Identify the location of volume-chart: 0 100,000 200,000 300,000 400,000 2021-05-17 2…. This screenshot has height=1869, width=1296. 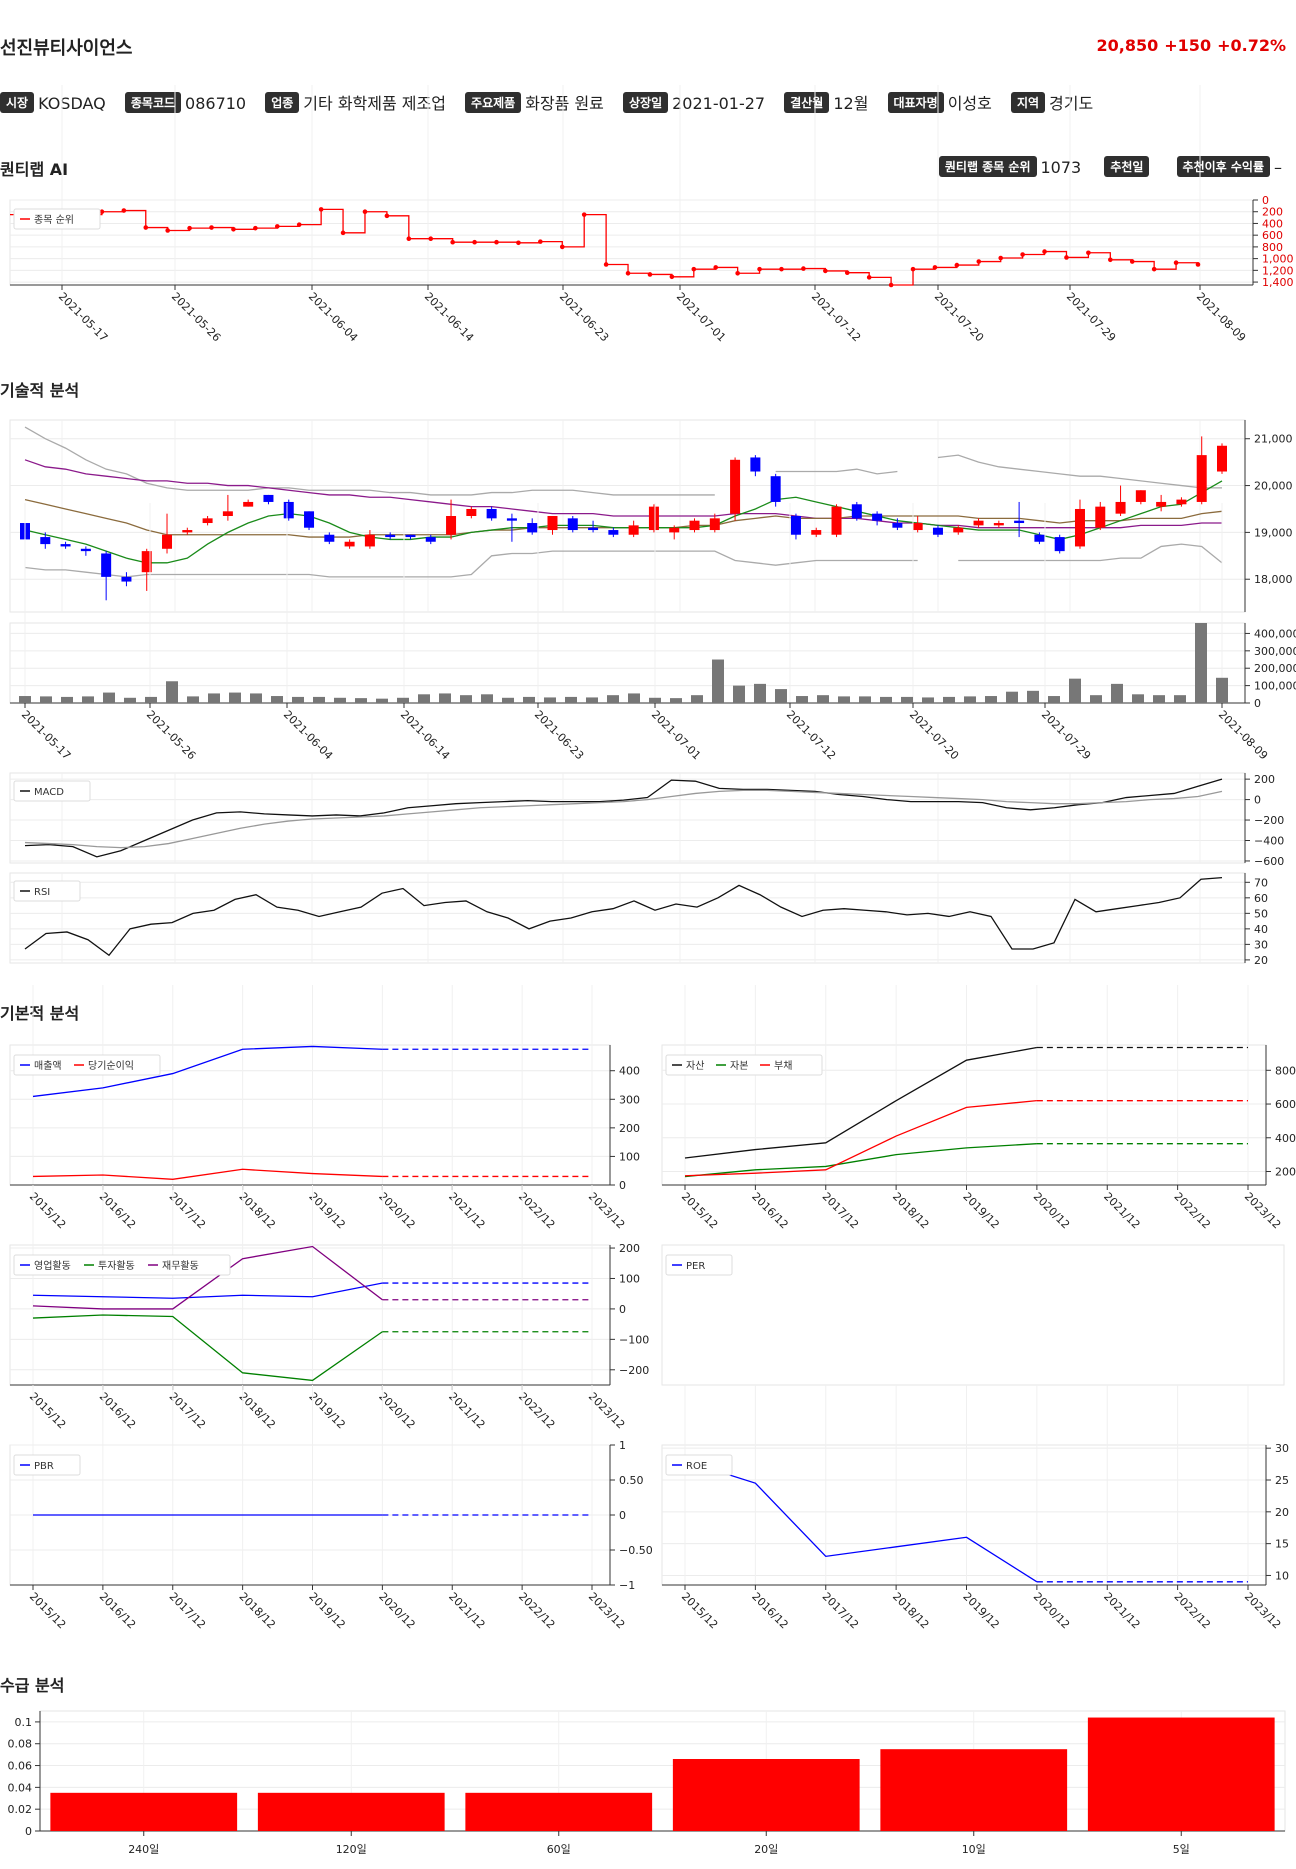
(648, 635).